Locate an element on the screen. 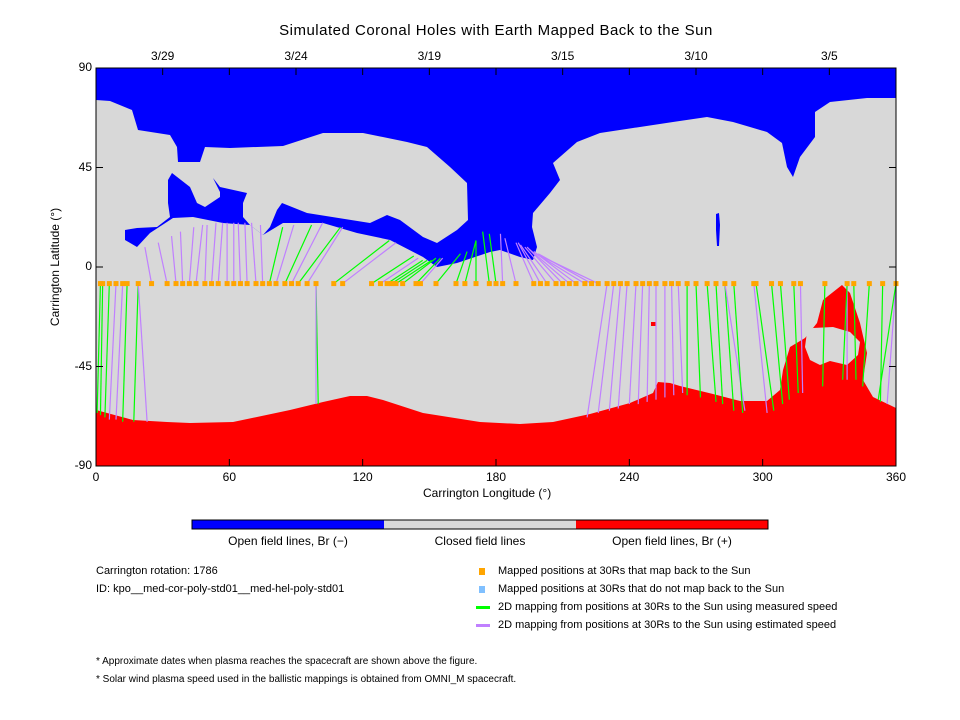 The height and width of the screenshot is (720, 960). closed-field-island is located at coordinates (282, 185).